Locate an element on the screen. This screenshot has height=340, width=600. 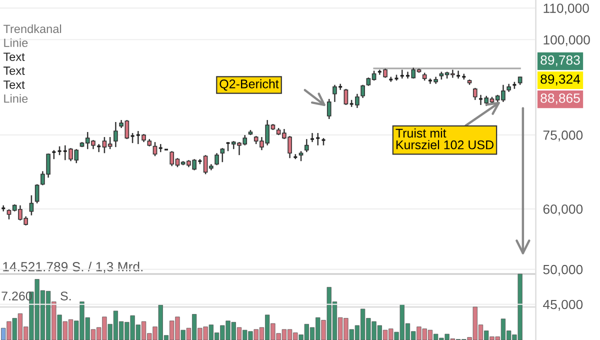
annotation: S. is located at coordinates (65, 296).